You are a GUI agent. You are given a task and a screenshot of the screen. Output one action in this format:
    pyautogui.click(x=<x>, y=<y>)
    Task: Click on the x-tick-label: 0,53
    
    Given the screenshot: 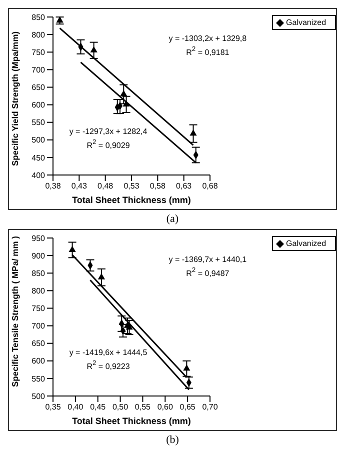 What is the action you would take?
    pyautogui.click(x=132, y=186)
    